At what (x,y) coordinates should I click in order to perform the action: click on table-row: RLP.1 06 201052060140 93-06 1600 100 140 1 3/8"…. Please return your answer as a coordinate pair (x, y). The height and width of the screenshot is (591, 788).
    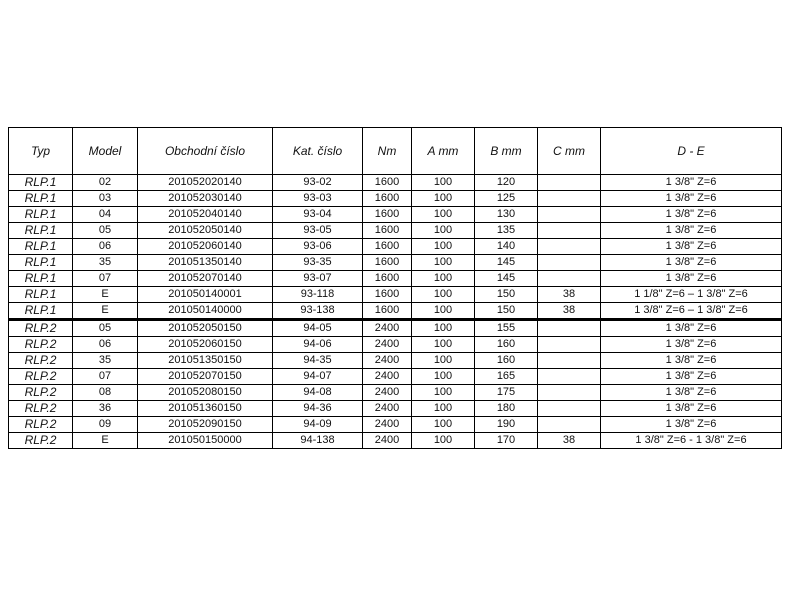
    Looking at the image, I should click on (395, 246).